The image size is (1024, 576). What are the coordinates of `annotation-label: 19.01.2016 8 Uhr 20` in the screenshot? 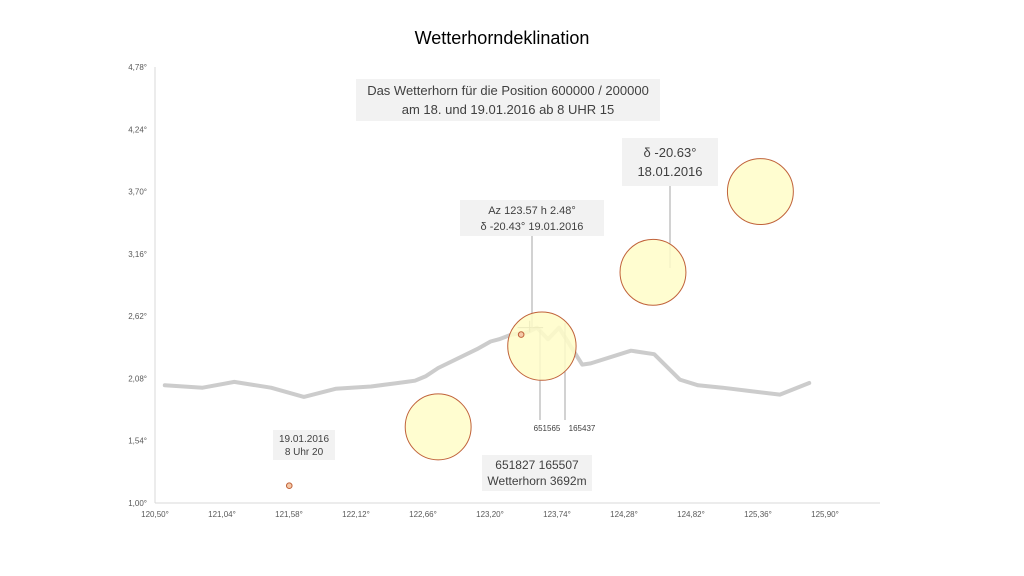 It's located at (304, 445).